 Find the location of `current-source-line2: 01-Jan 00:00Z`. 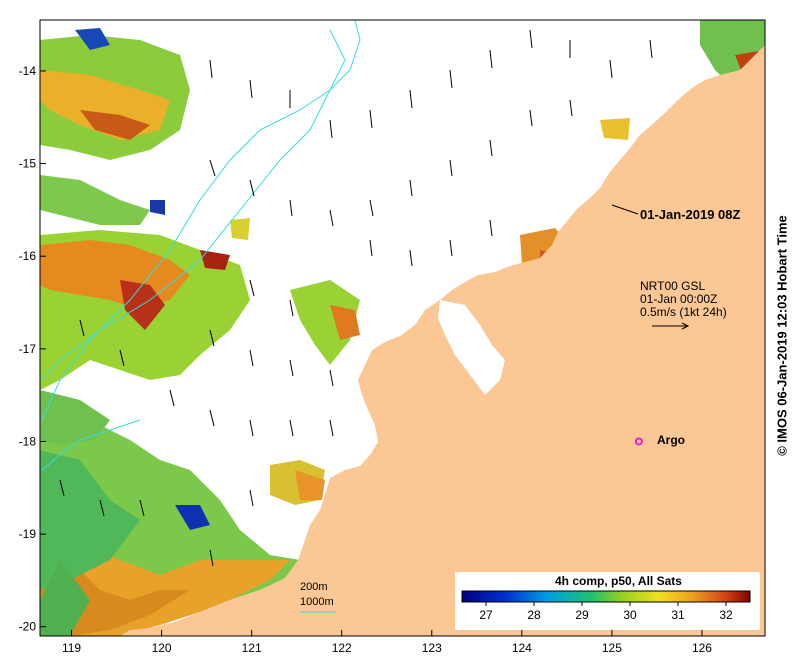

current-source-line2: 01-Jan 00:00Z is located at coordinates (678, 299).